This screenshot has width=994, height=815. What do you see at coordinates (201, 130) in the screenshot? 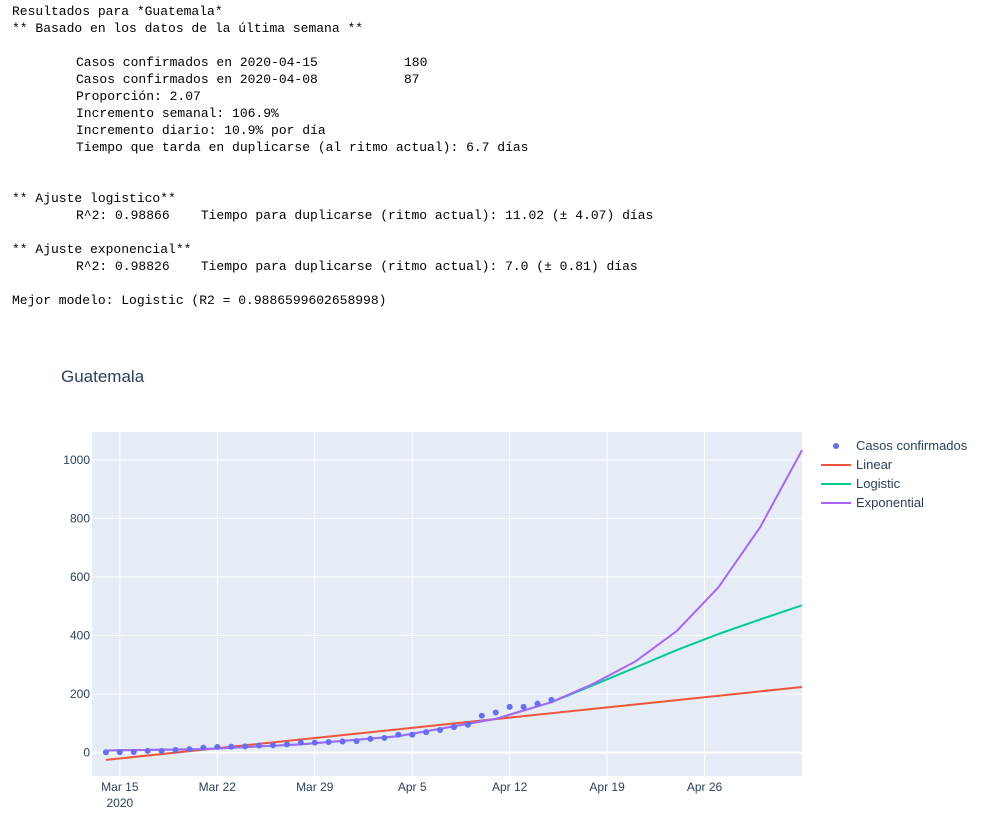
I see `daily-increase-text: Incremento diario: 10.9% por día` at bounding box center [201, 130].